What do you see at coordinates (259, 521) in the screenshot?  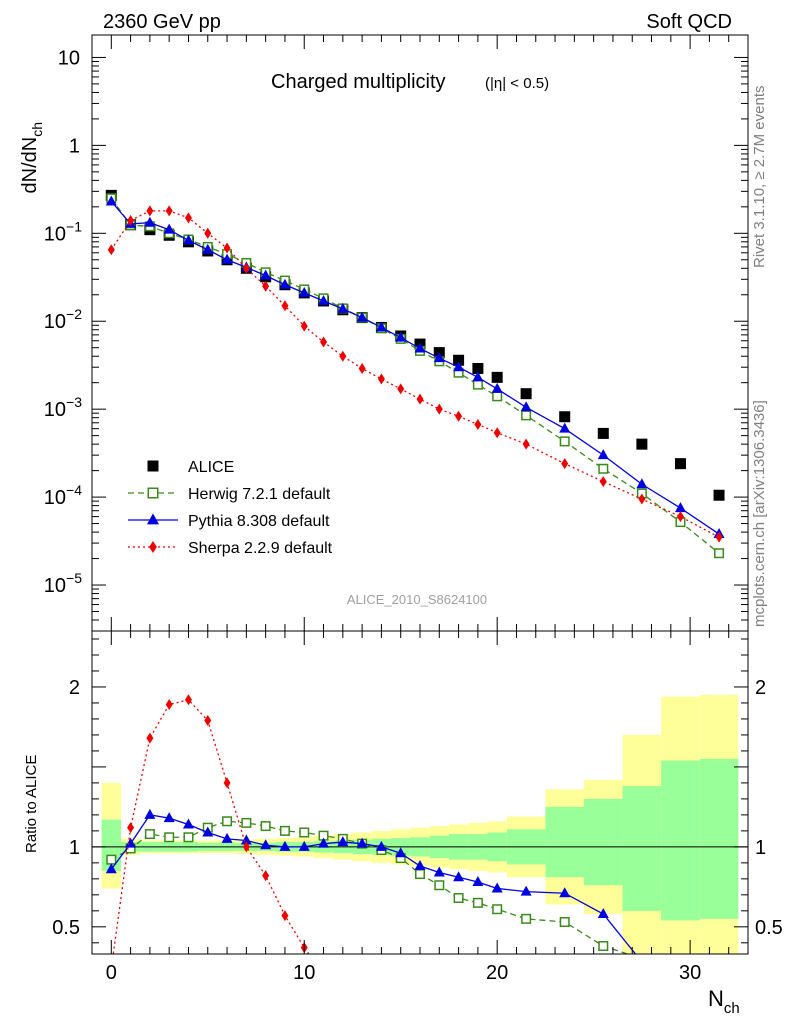 I see `legend-label-2: Pythia 8.308 default` at bounding box center [259, 521].